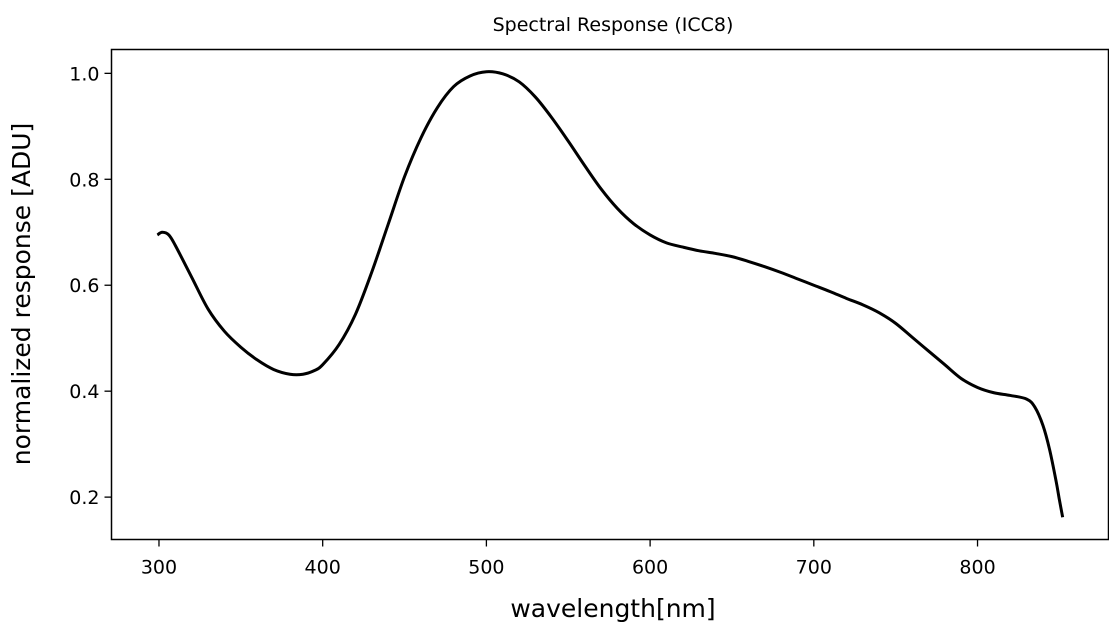  Describe the element at coordinates (84, 180) in the screenshot. I see `y-tick-label: 0.8` at that location.